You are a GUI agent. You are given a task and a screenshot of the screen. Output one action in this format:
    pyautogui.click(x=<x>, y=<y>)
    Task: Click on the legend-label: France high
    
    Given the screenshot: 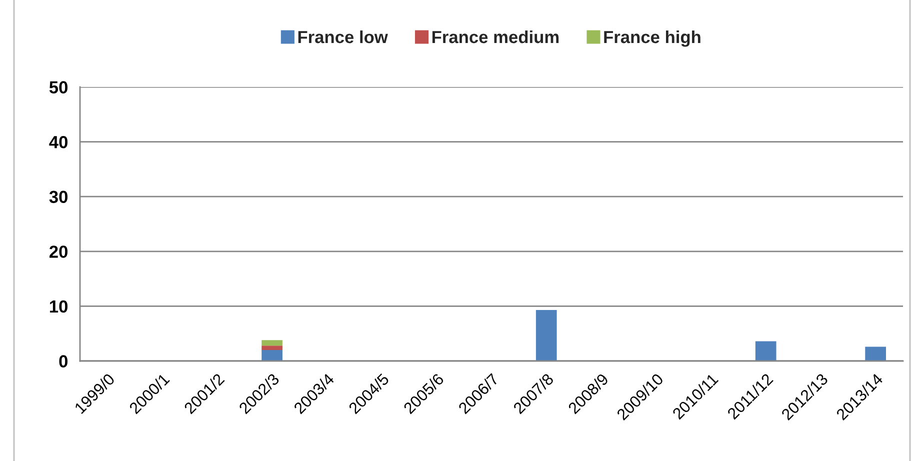 What is the action you would take?
    pyautogui.click(x=652, y=38)
    